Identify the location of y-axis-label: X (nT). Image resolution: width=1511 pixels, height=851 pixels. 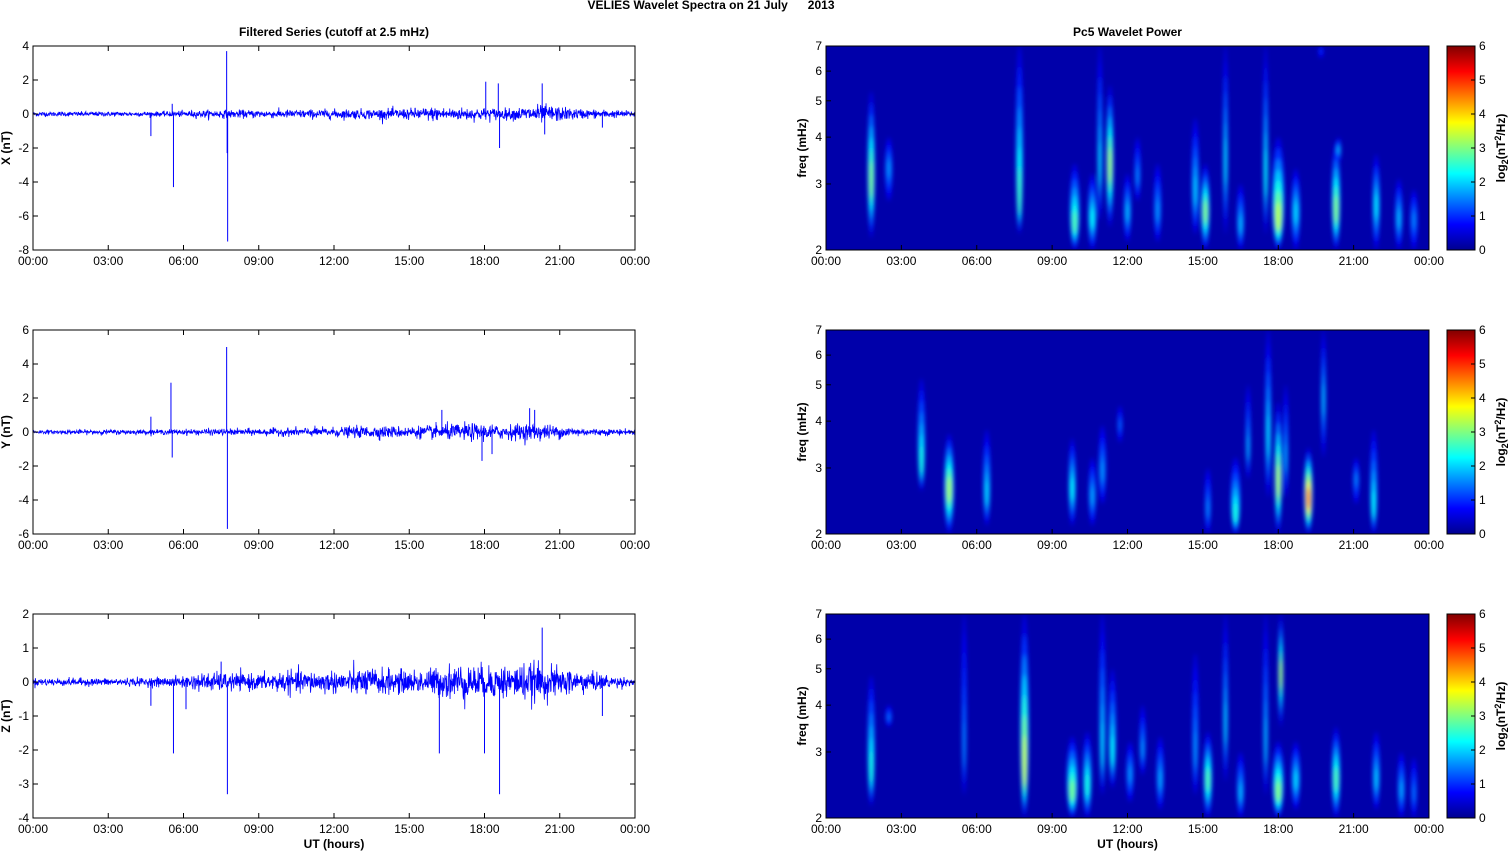
(6, 148).